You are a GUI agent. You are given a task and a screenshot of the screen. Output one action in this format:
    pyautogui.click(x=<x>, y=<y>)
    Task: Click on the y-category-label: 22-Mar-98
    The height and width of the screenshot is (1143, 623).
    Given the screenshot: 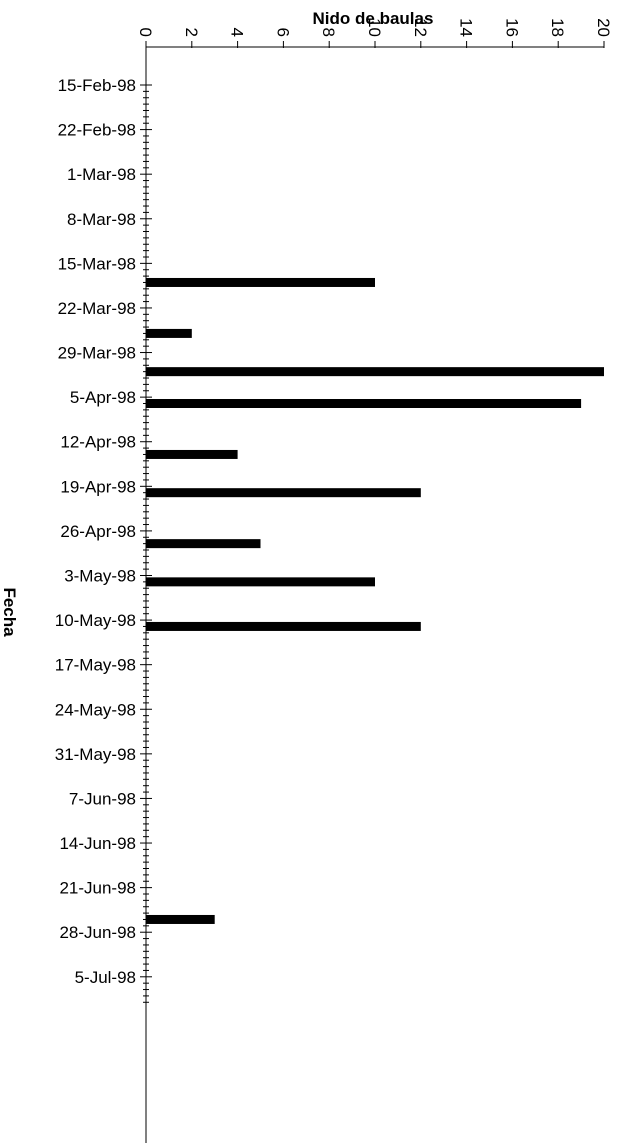 What is the action you would take?
    pyautogui.click(x=97, y=308)
    